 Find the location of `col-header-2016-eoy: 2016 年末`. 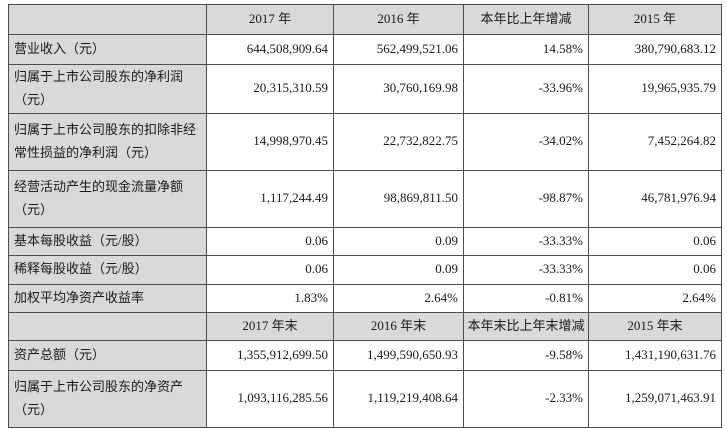

col-header-2016-eoy: 2016 年末 is located at coordinates (398, 326).